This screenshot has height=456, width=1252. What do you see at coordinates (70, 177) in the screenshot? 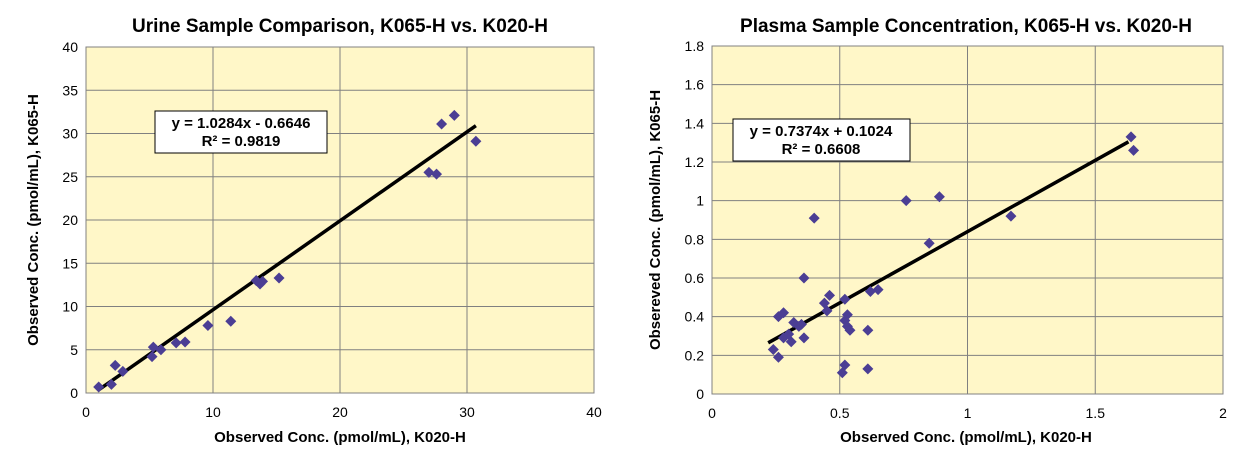
I see `y-tick-label: 25` at bounding box center [70, 177].